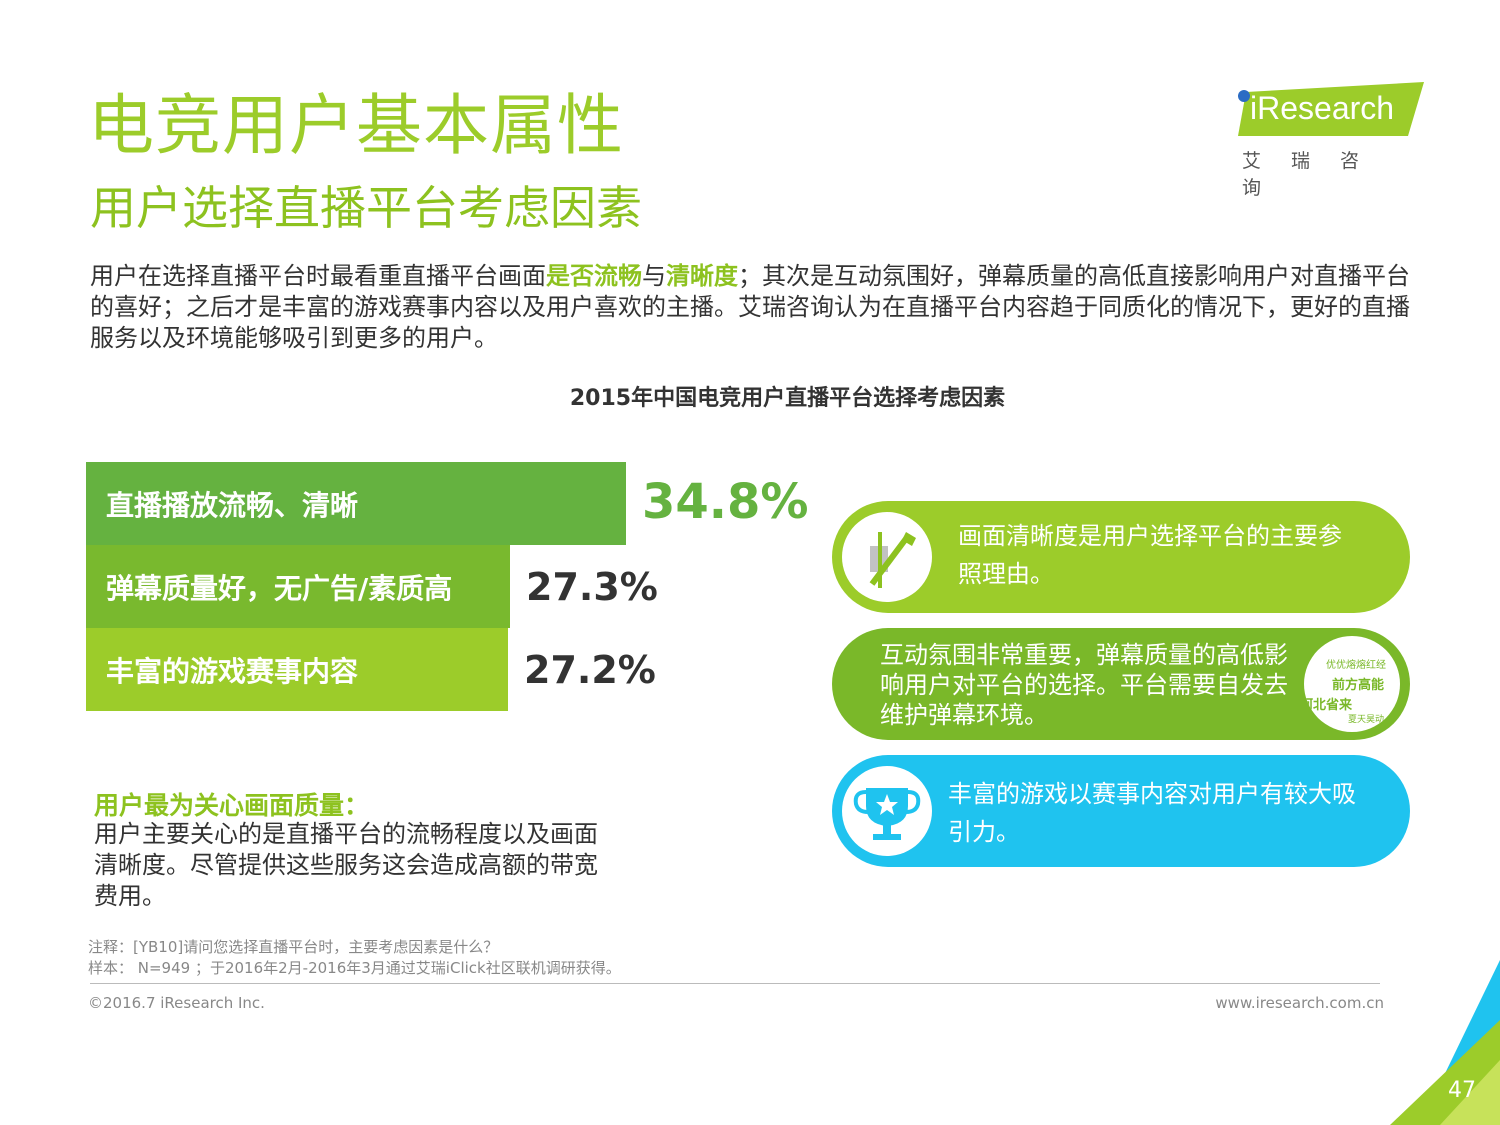 This screenshot has height=1125, width=1500. I want to click on callout-content-text: 丰富的游戏以赛事内容对用户有较大吸引力。, so click(1152, 813).